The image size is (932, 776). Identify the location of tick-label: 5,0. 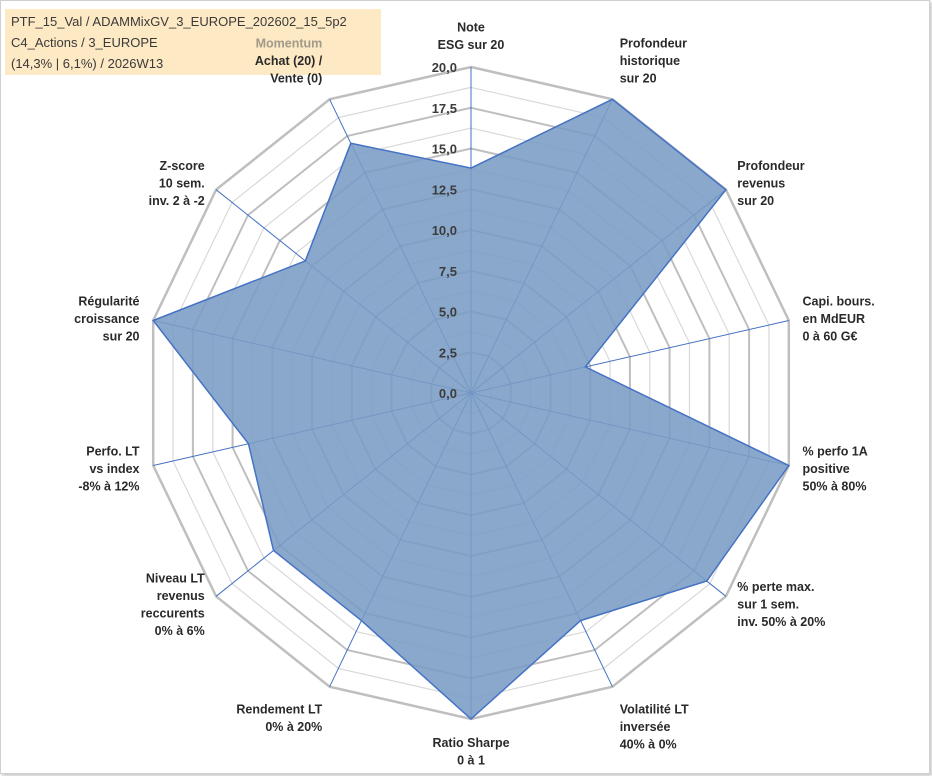
(448, 312).